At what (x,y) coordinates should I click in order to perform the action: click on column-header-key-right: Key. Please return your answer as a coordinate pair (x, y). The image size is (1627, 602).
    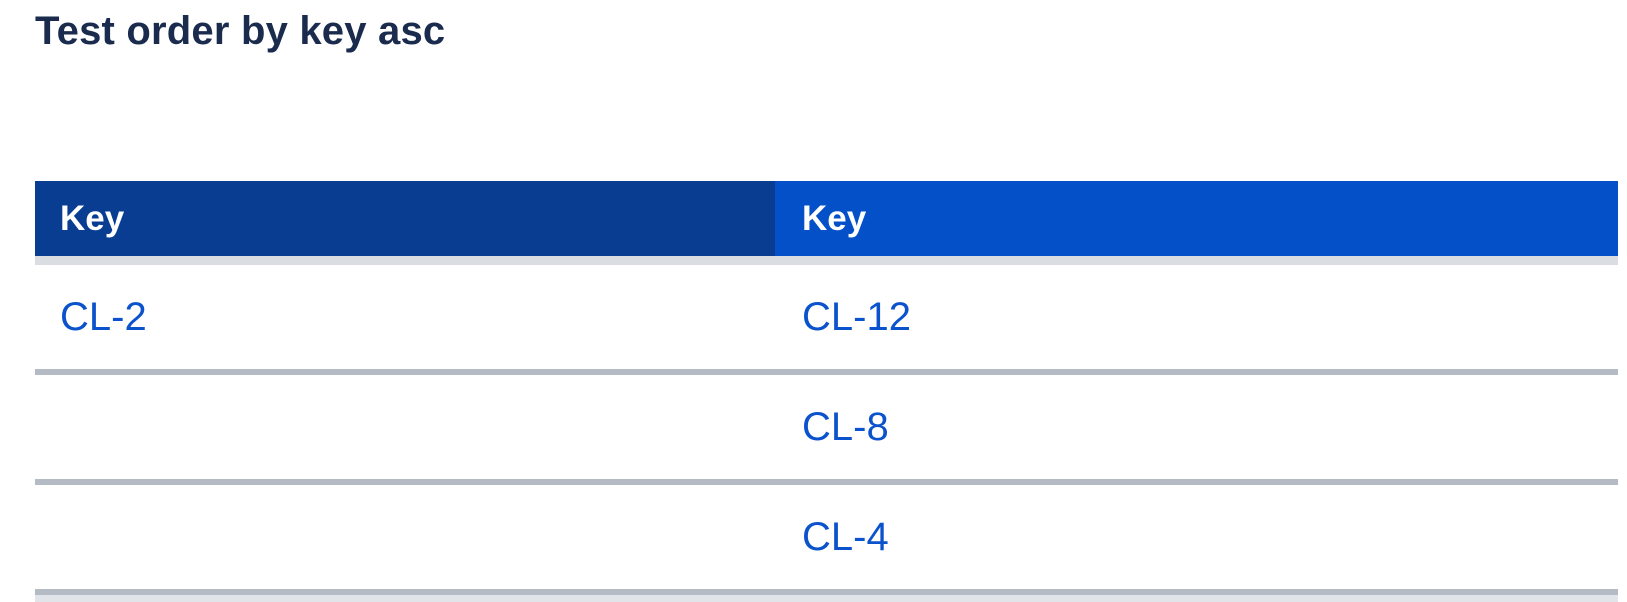
    Looking at the image, I should click on (1196, 223).